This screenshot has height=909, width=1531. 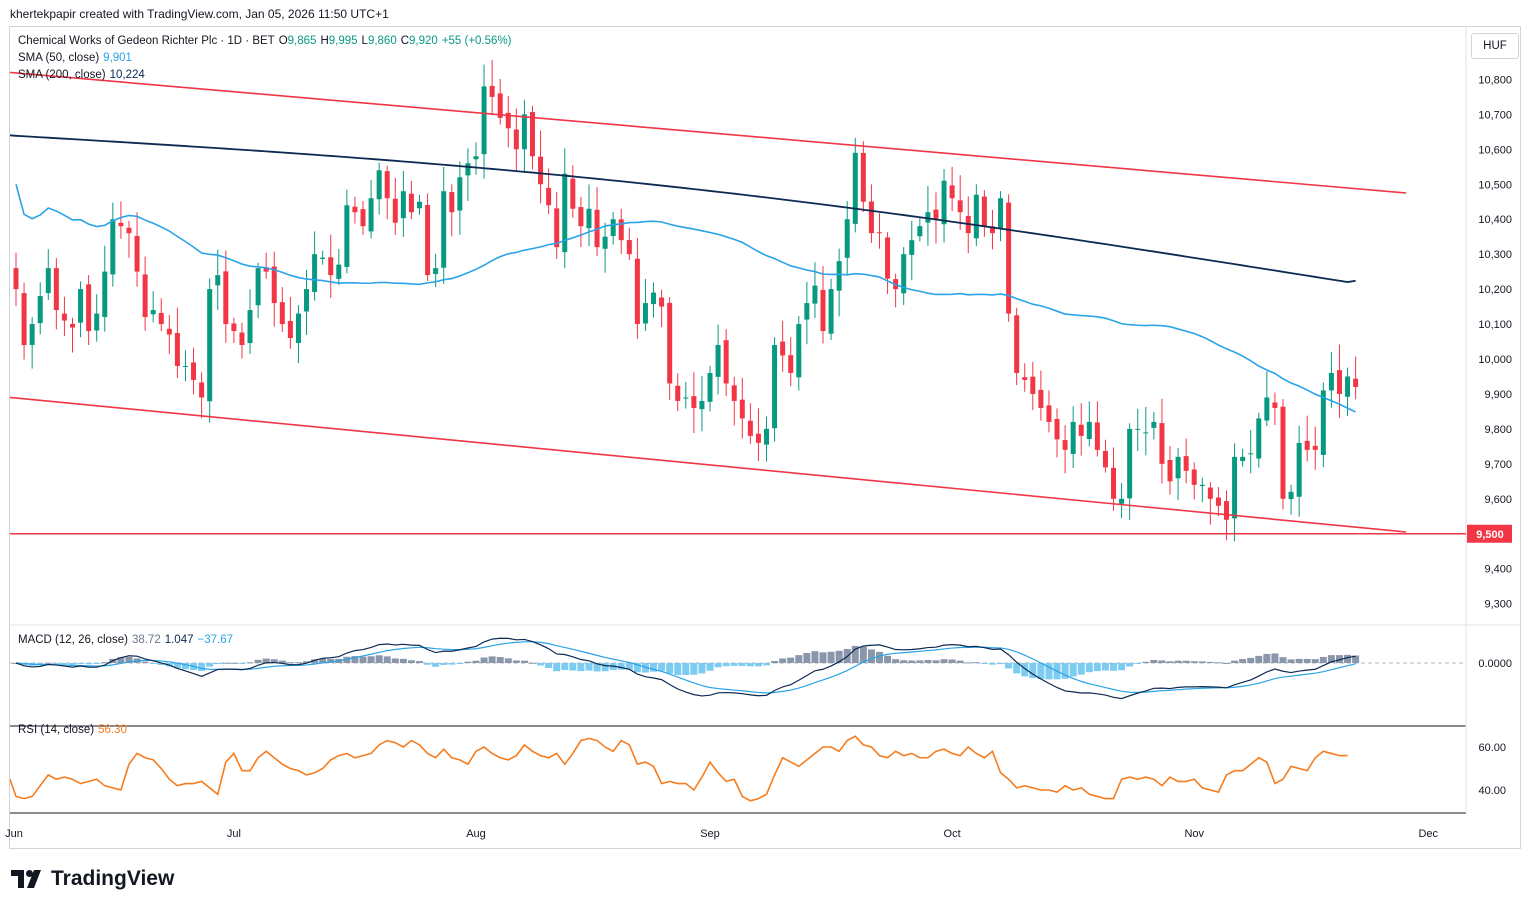 What do you see at coordinates (74, 730) in the screenshot?
I see `rsi-legend: RSI (14, close) 56.30` at bounding box center [74, 730].